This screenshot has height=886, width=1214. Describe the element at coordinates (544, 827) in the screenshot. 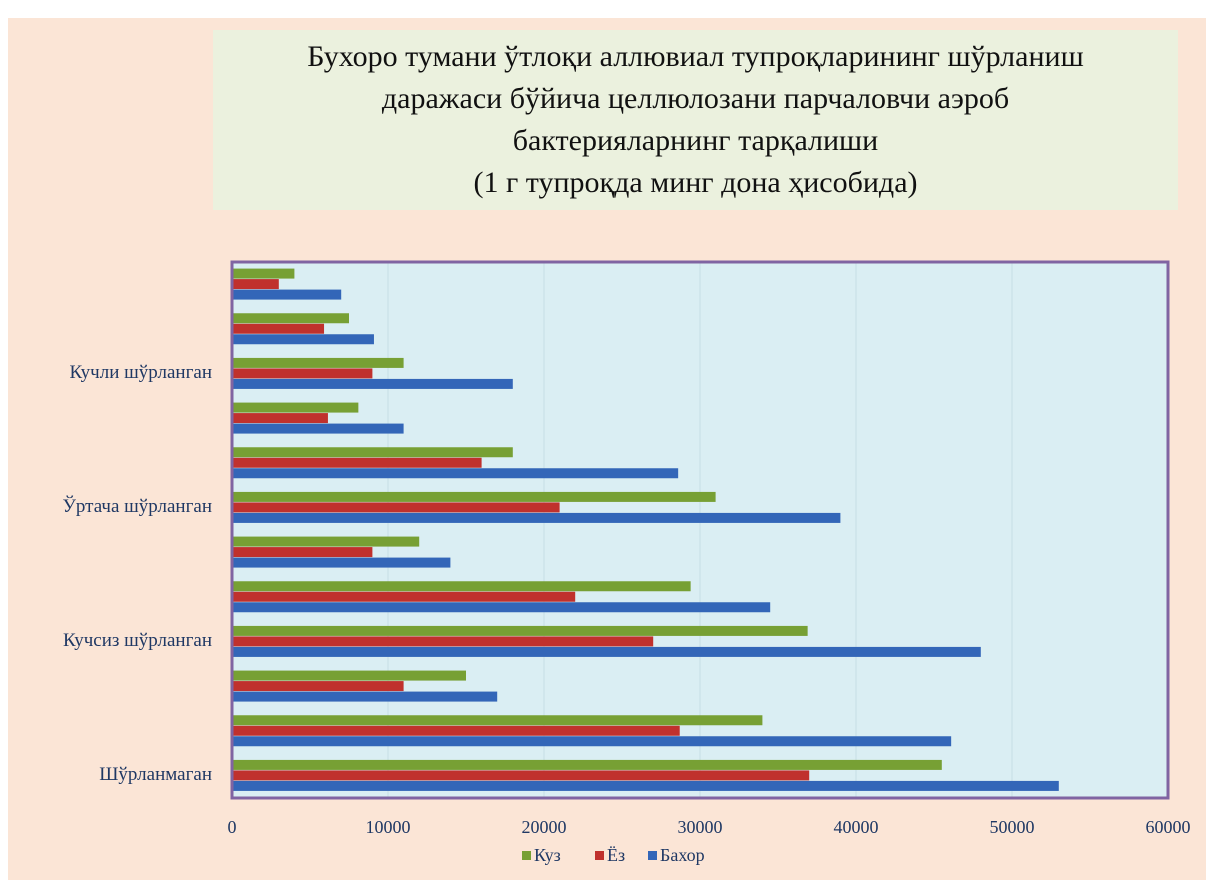

I see `x-tick-label: 20000` at that location.